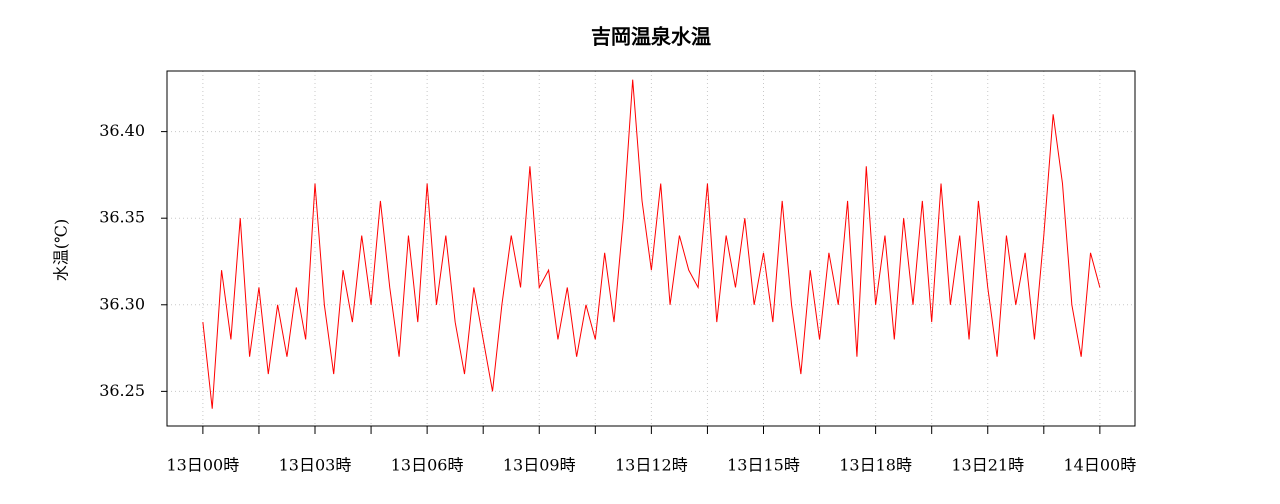 Image resolution: width=1280 pixels, height=504 pixels. I want to click on x-tick-label: 13日15時, so click(763, 465).